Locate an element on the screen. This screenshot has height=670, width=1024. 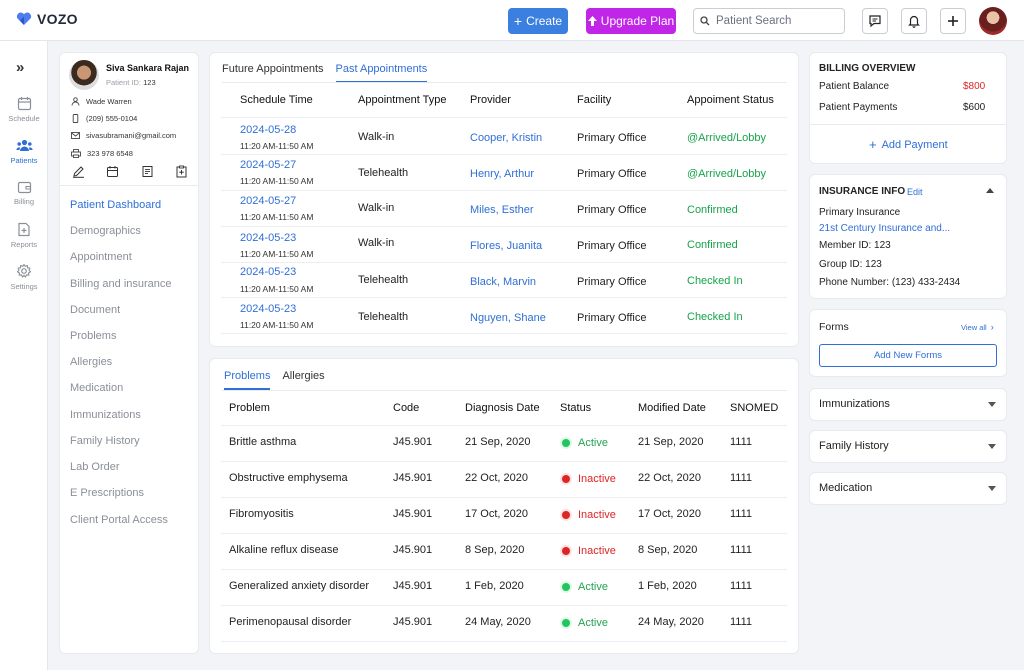
tab-future-appointments: Future Appointments is located at coordinates (273, 69).